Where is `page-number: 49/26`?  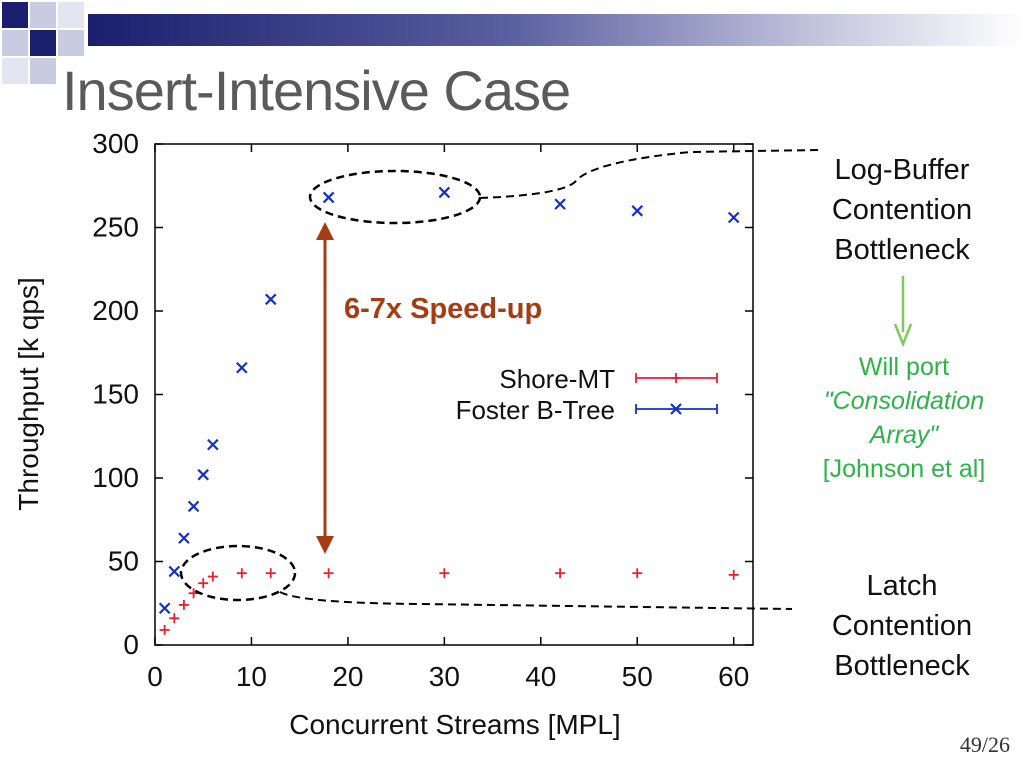
page-number: 49/26 is located at coordinates (984, 744).